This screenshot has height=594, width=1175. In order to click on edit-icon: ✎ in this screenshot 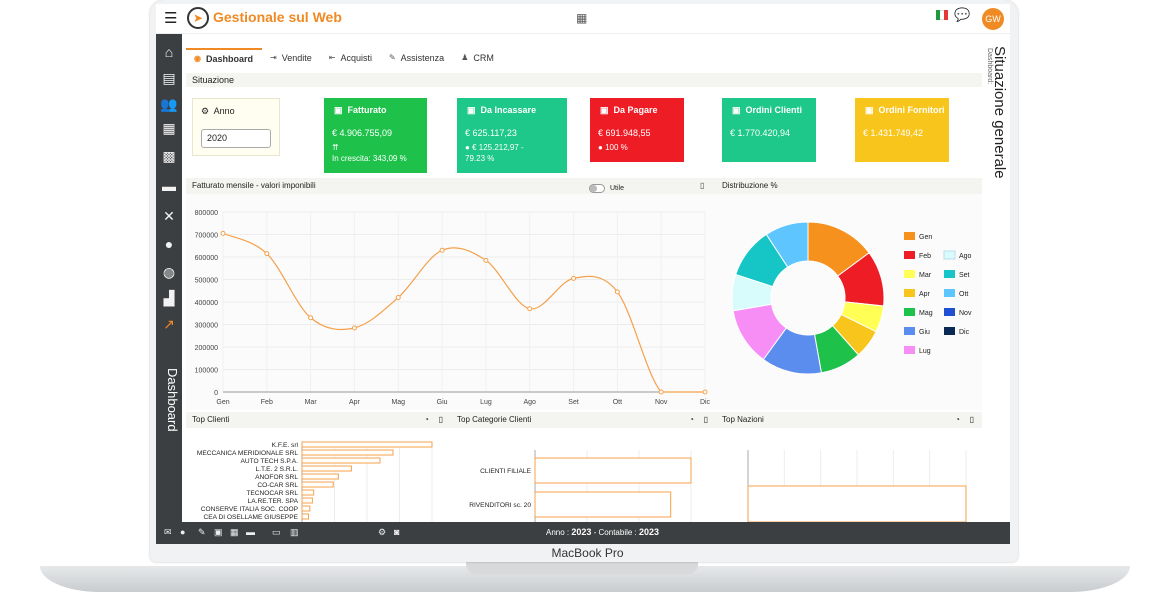, I will do `click(202, 532)`.